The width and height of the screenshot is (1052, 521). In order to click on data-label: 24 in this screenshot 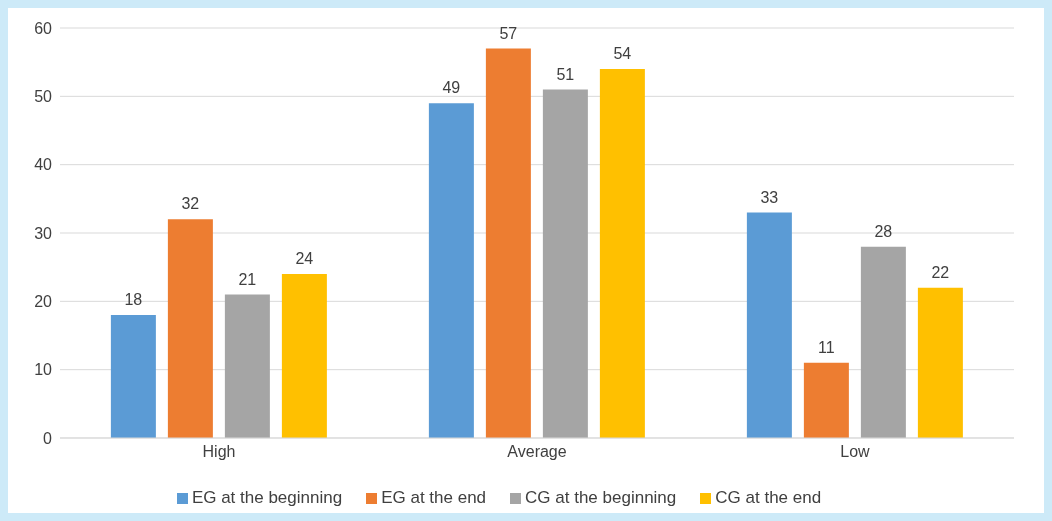, I will do `click(304, 258)`.